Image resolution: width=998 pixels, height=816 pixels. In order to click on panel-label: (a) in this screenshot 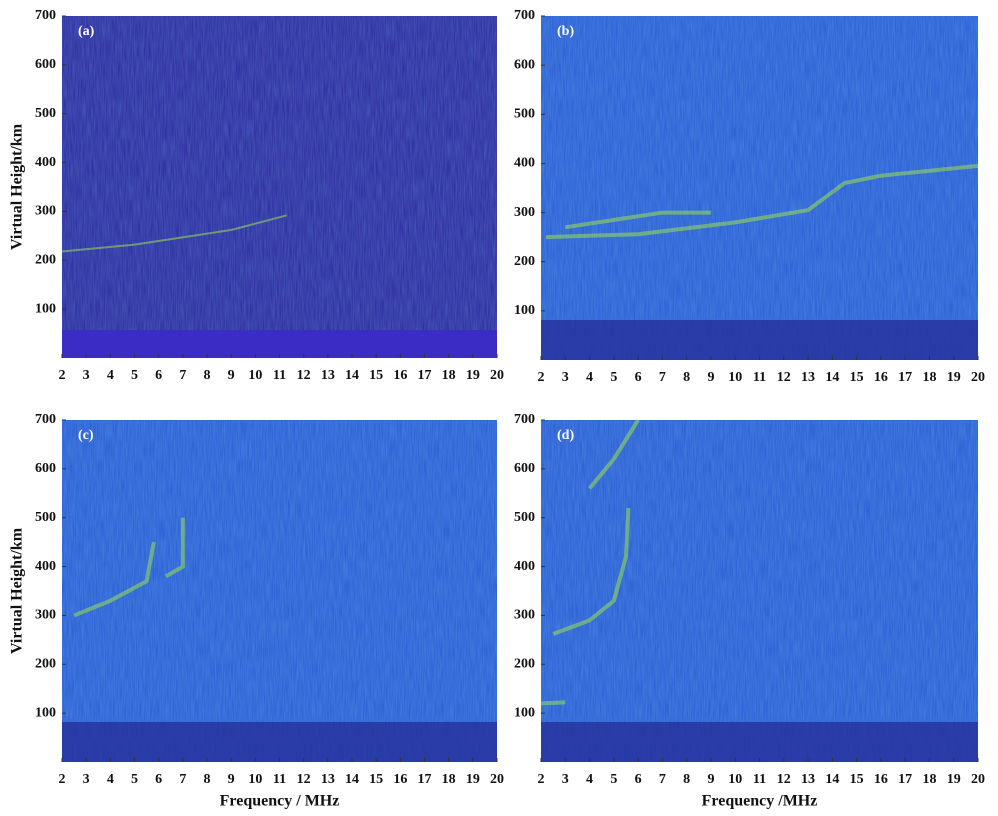, I will do `click(86, 31)`.